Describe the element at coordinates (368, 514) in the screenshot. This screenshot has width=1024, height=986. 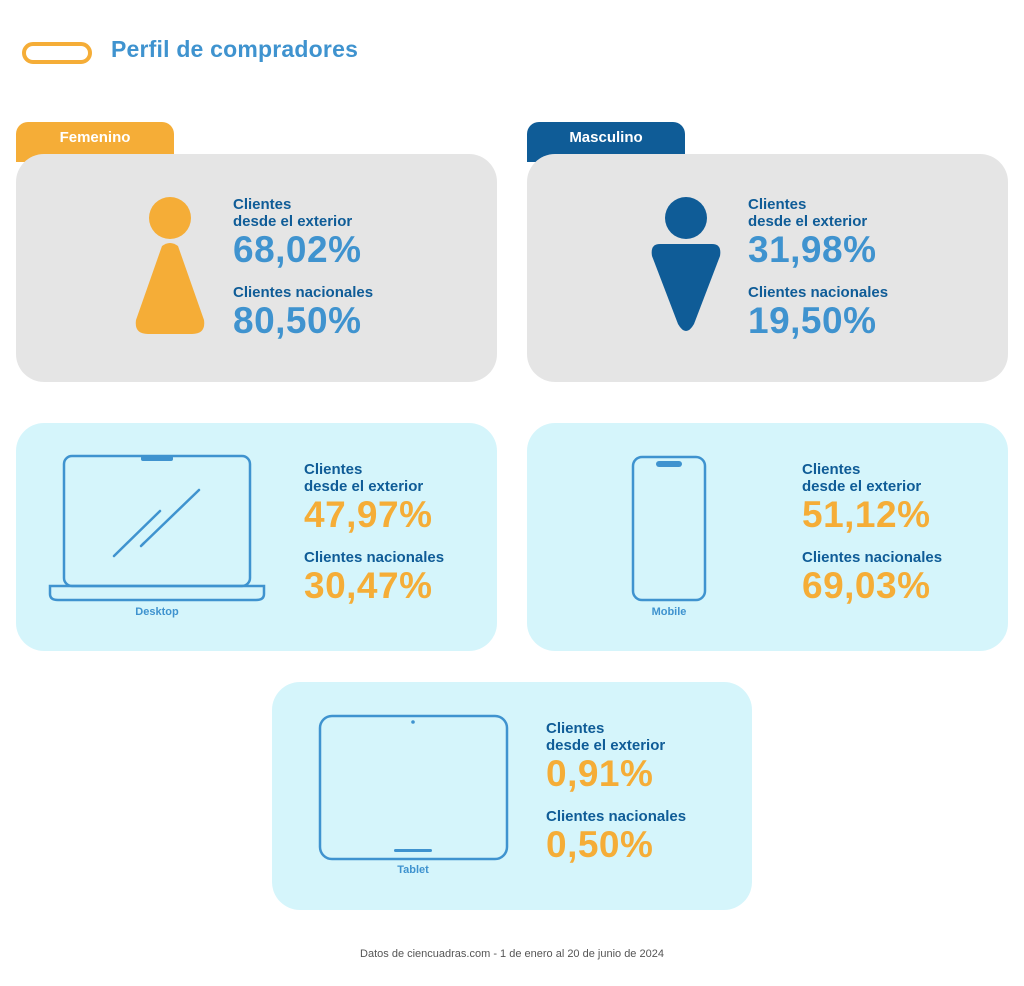
I see `desktop-exterior-value: 47,97%` at that location.